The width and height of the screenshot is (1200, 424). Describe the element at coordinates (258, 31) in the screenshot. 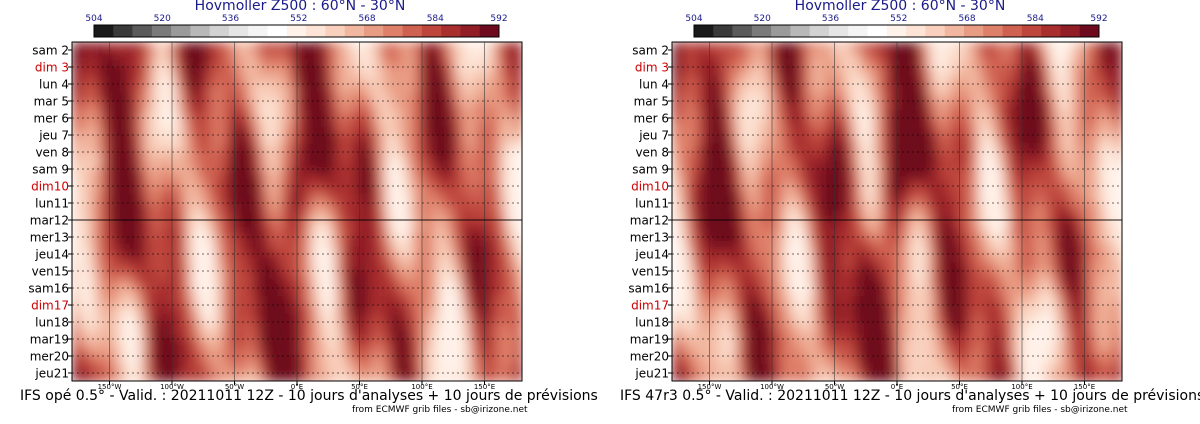

I see `colorbar-swatch` at that location.